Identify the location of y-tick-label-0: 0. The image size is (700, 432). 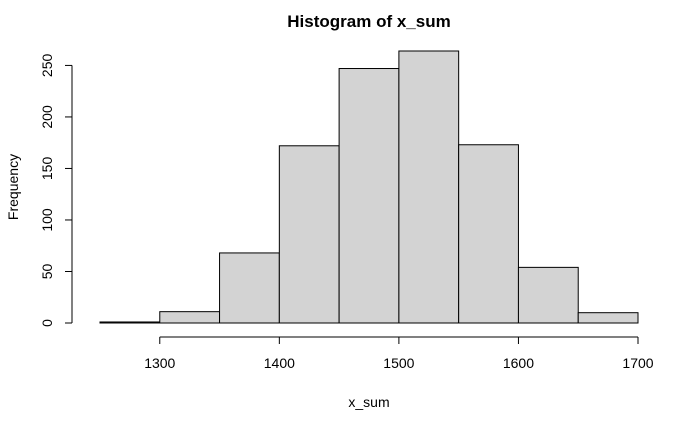
(47, 323).